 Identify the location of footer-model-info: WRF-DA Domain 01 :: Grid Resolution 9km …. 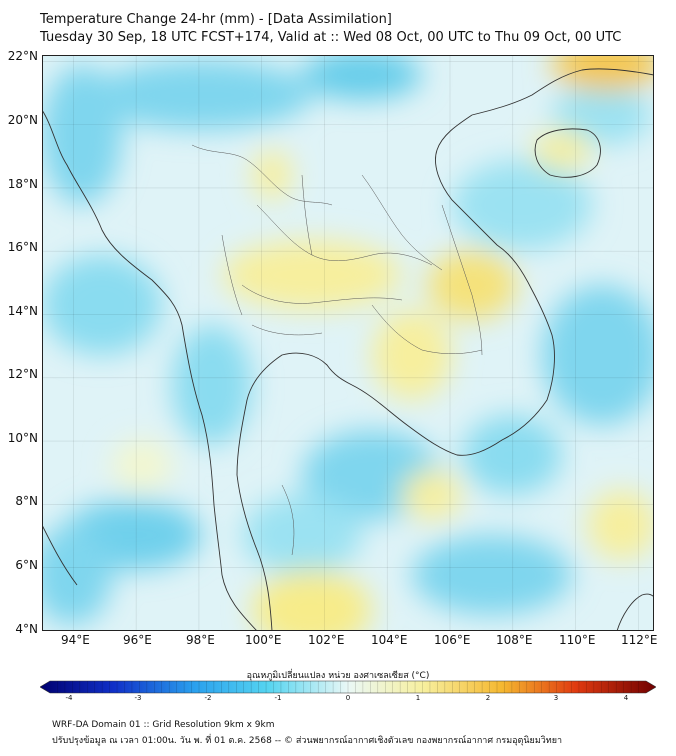
(163, 725).